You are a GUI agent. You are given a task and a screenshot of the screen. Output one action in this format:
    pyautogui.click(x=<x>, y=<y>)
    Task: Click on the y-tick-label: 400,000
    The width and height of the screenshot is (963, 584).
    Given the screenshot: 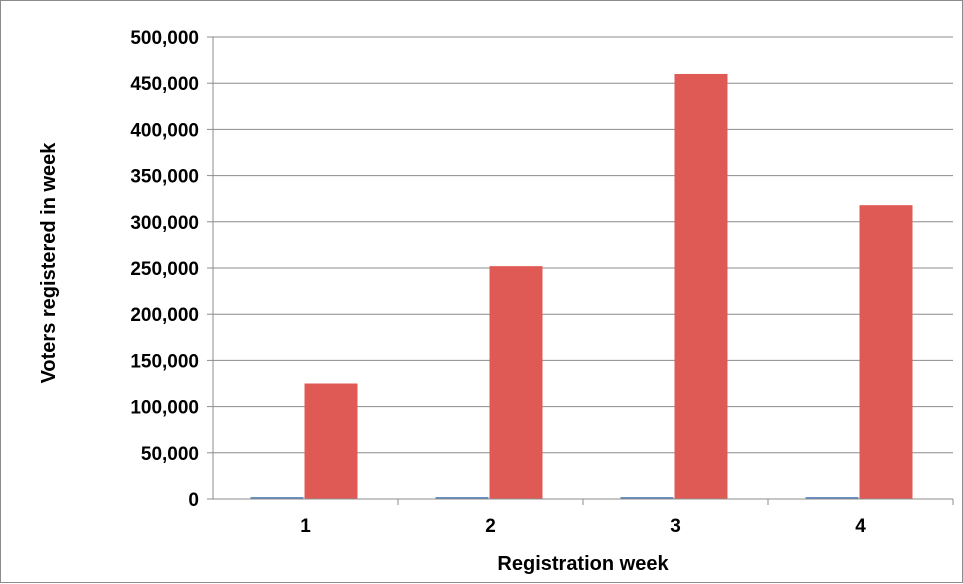 What is the action you would take?
    pyautogui.click(x=164, y=130)
    